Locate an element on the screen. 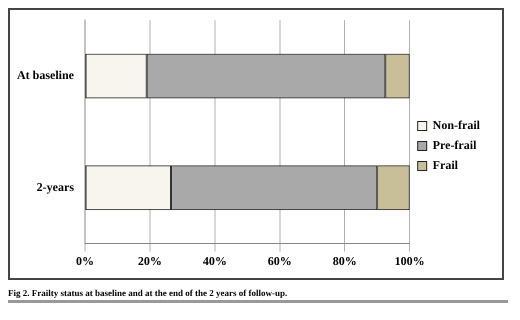 The height and width of the screenshot is (320, 520). x-tick-label: 100% is located at coordinates (409, 261).